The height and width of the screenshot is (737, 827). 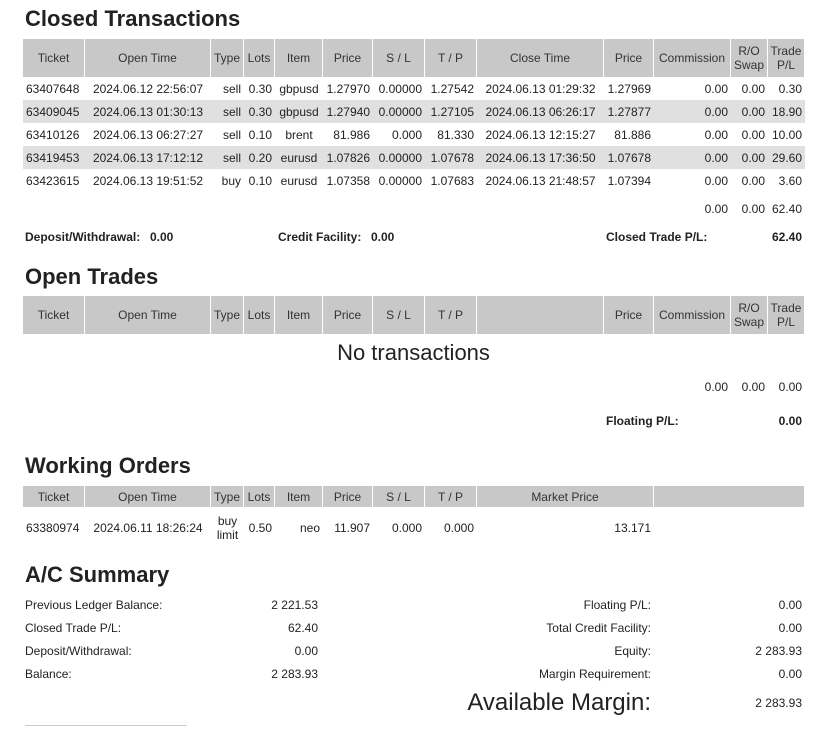 What do you see at coordinates (108, 465) in the screenshot?
I see `section-title: Working Orders` at bounding box center [108, 465].